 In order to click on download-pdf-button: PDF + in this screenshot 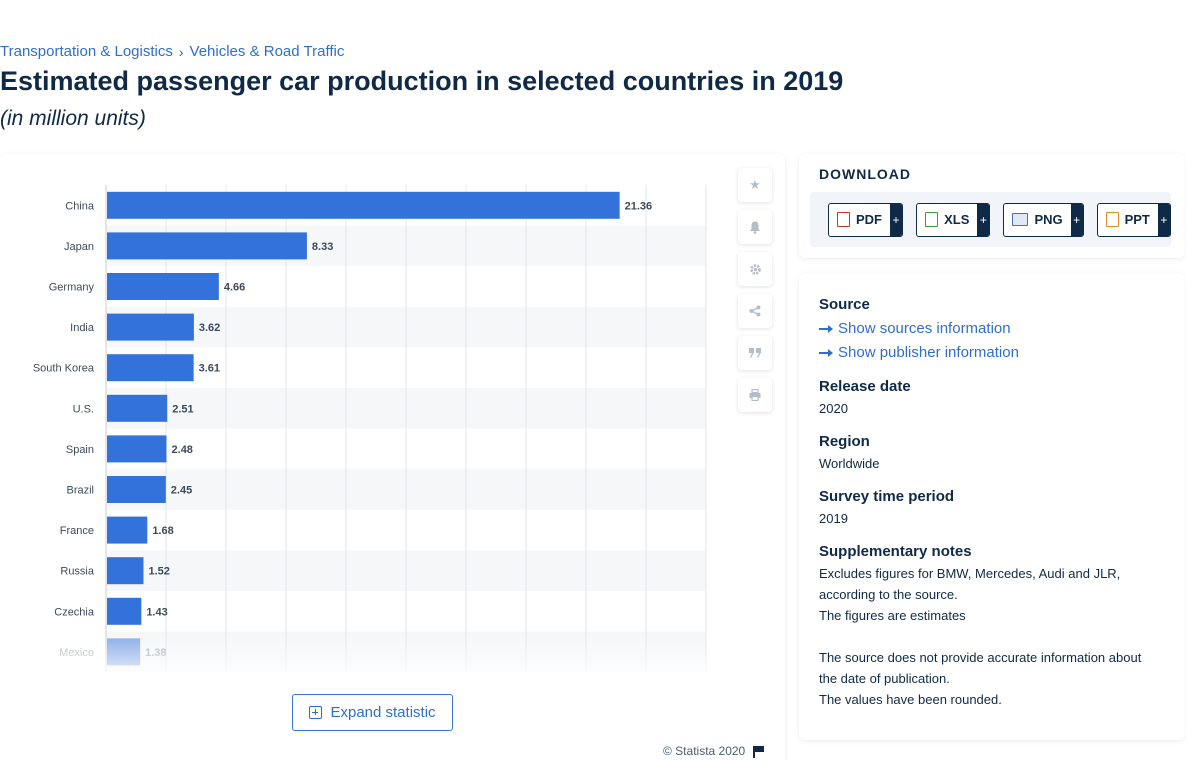, I will do `click(866, 219)`.